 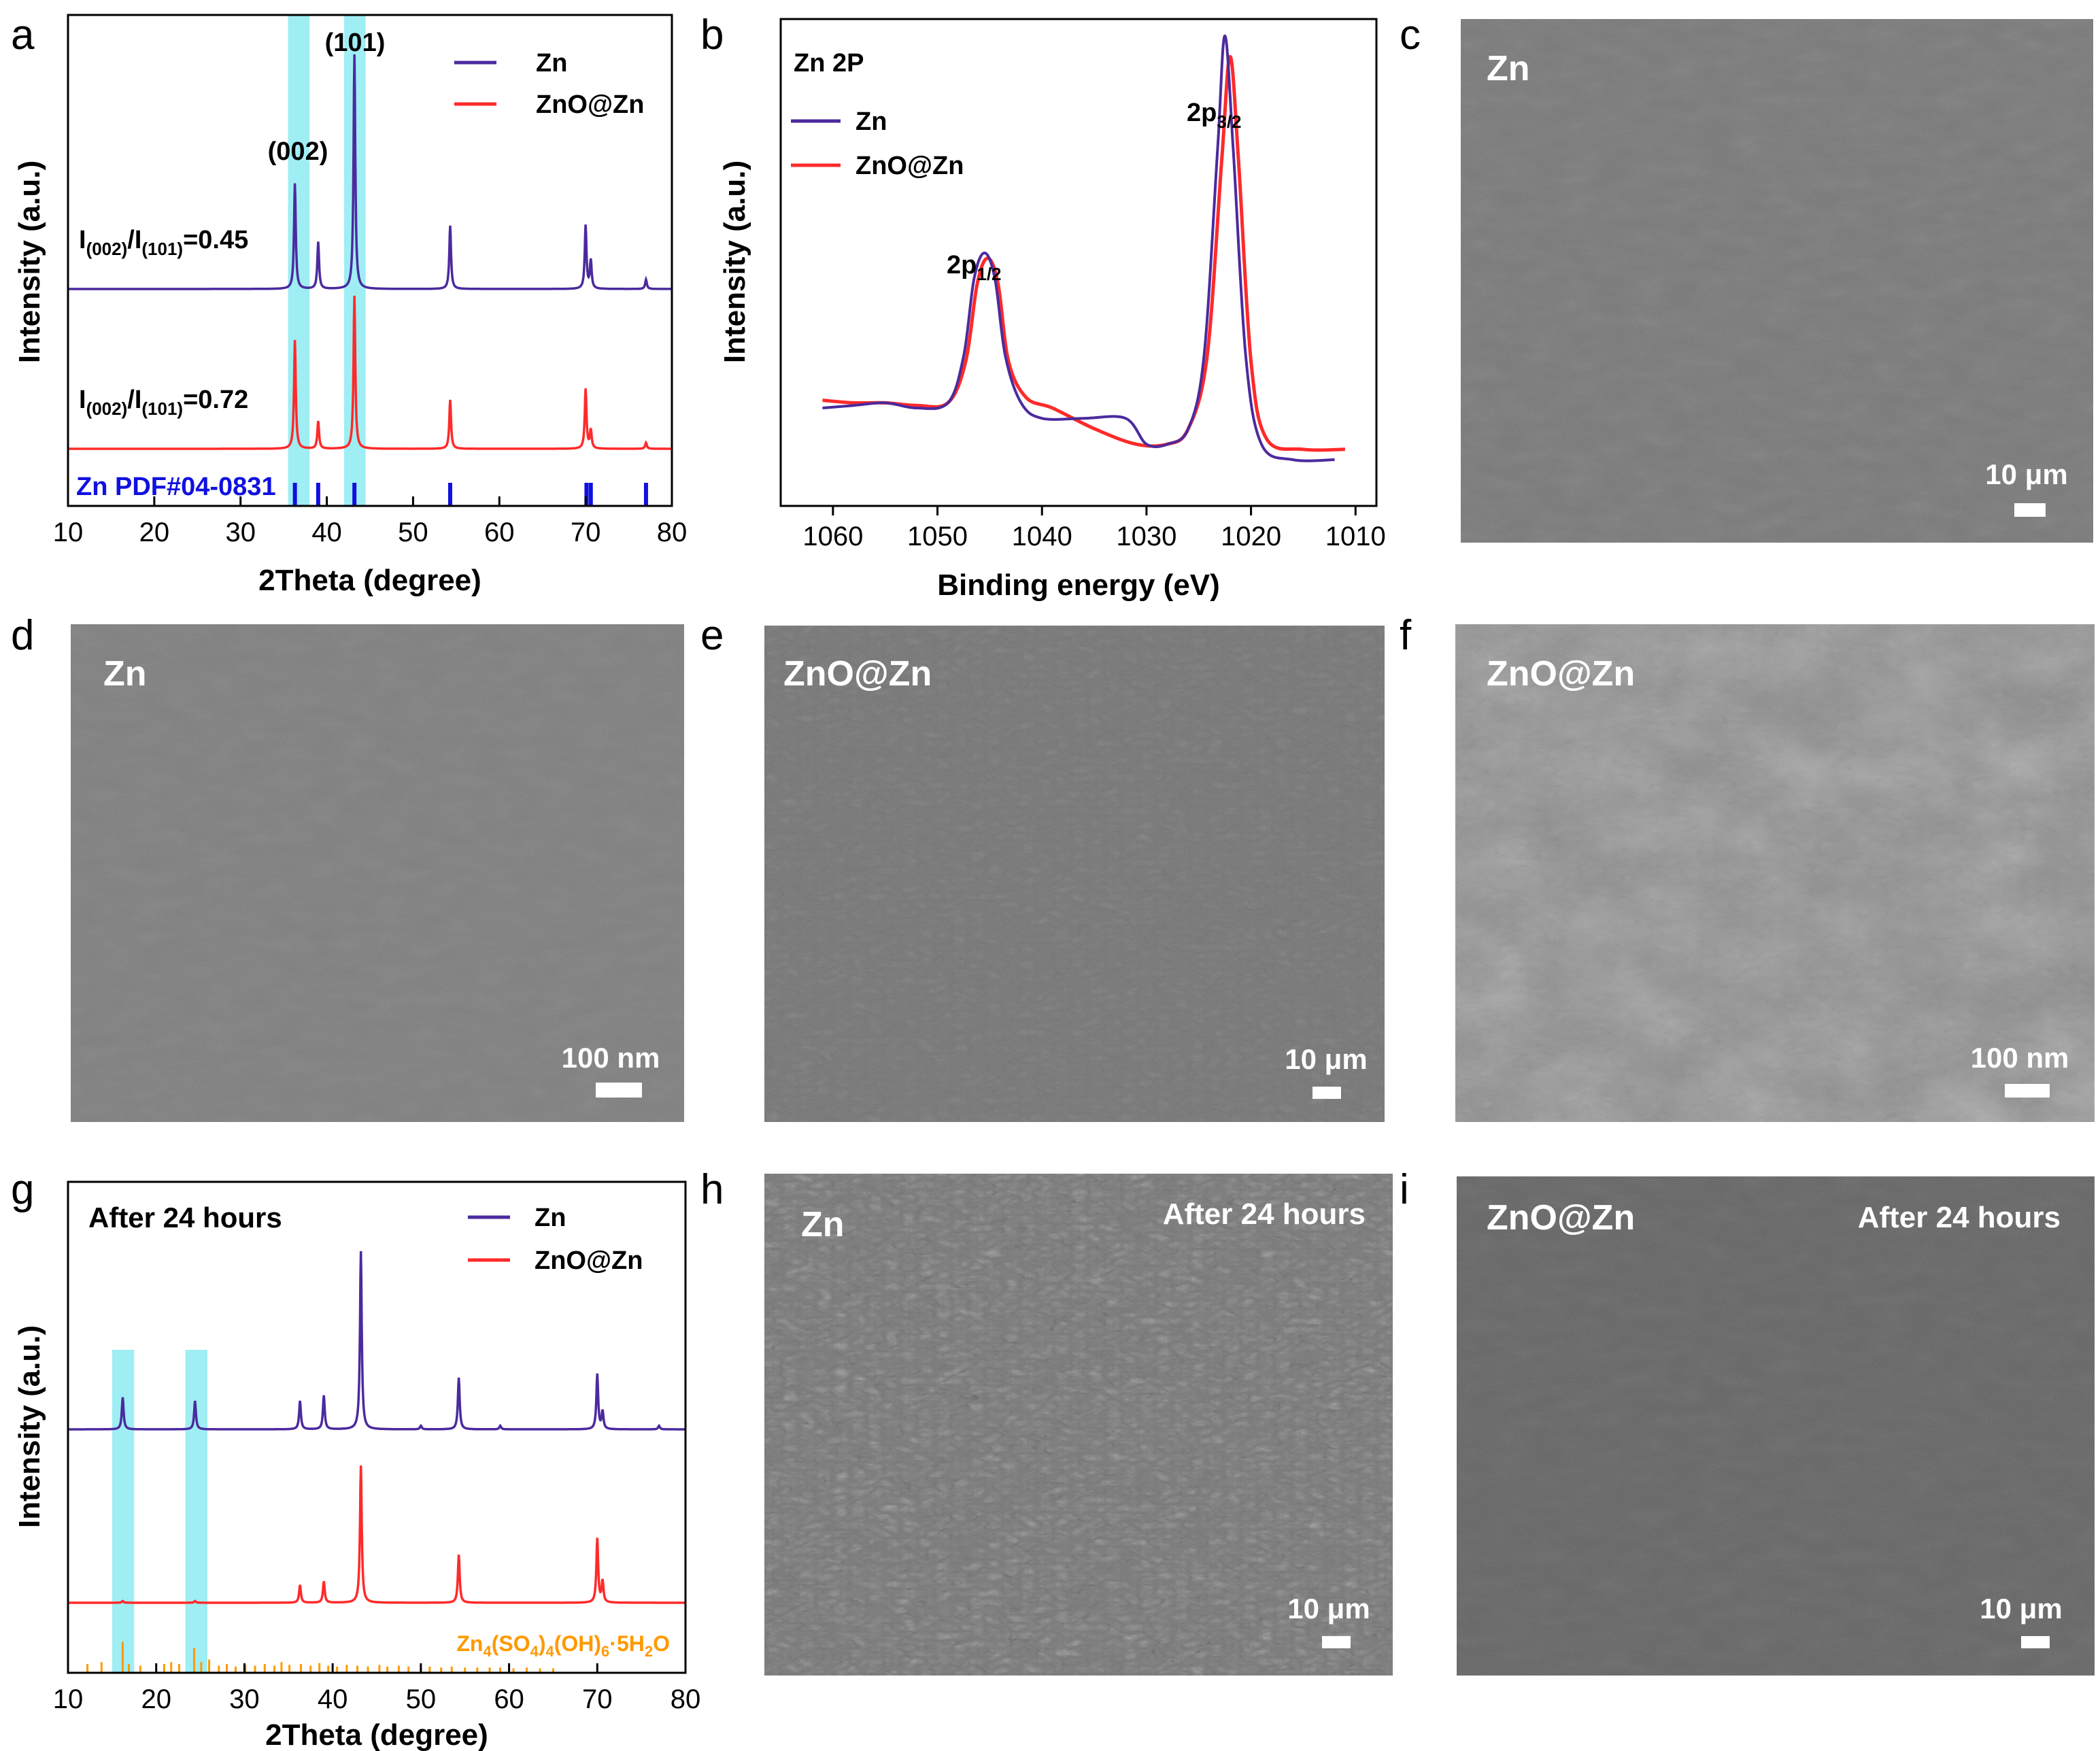 I want to click on chart-b-legend-zno: ZnO@Zn, so click(x=910, y=166).